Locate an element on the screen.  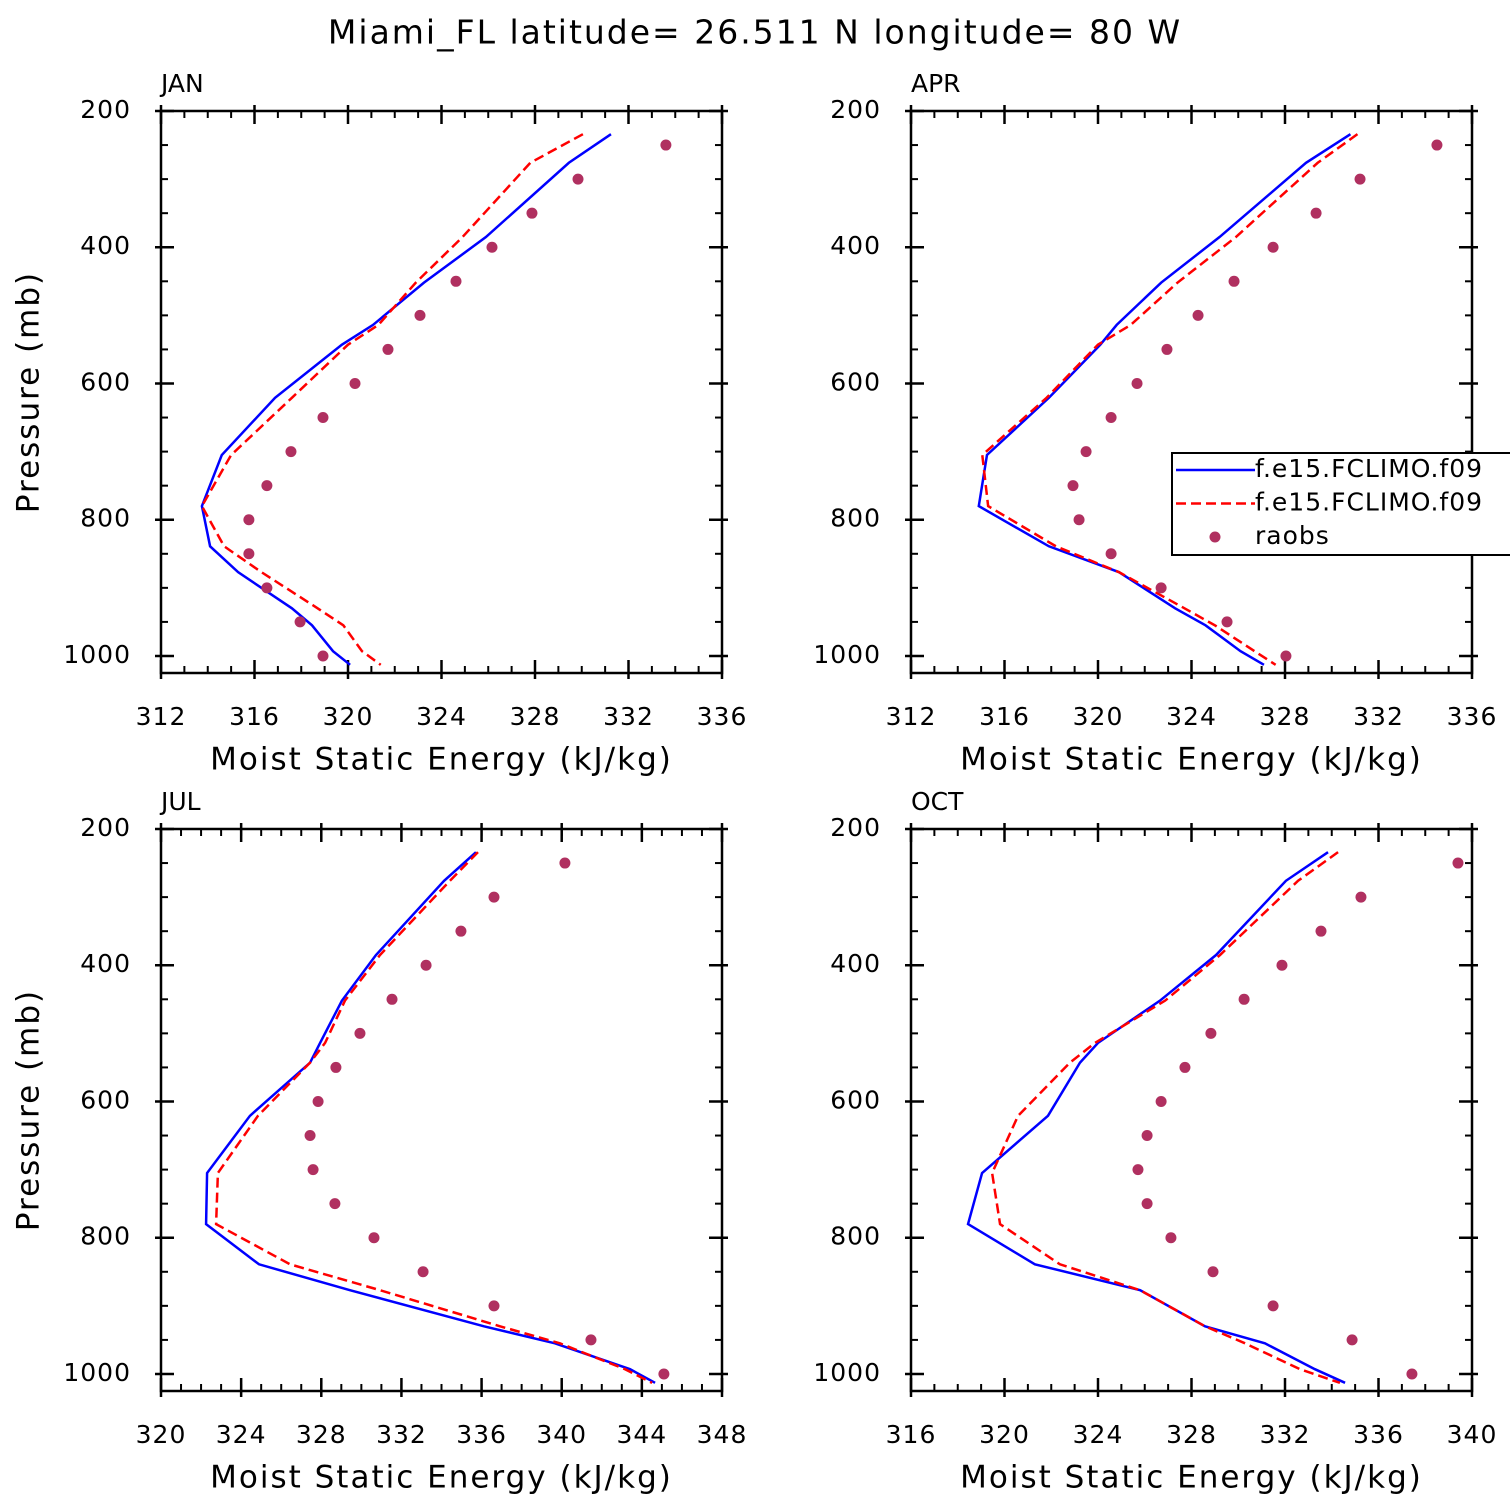
legend-label: f.e15.FCLIMO.f09 is located at coordinates (1369, 468).